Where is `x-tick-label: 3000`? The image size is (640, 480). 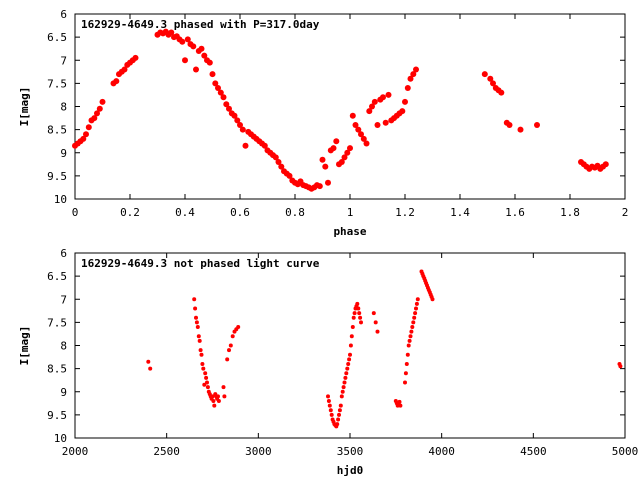
x-tick-label: 3000 is located at coordinates (258, 451).